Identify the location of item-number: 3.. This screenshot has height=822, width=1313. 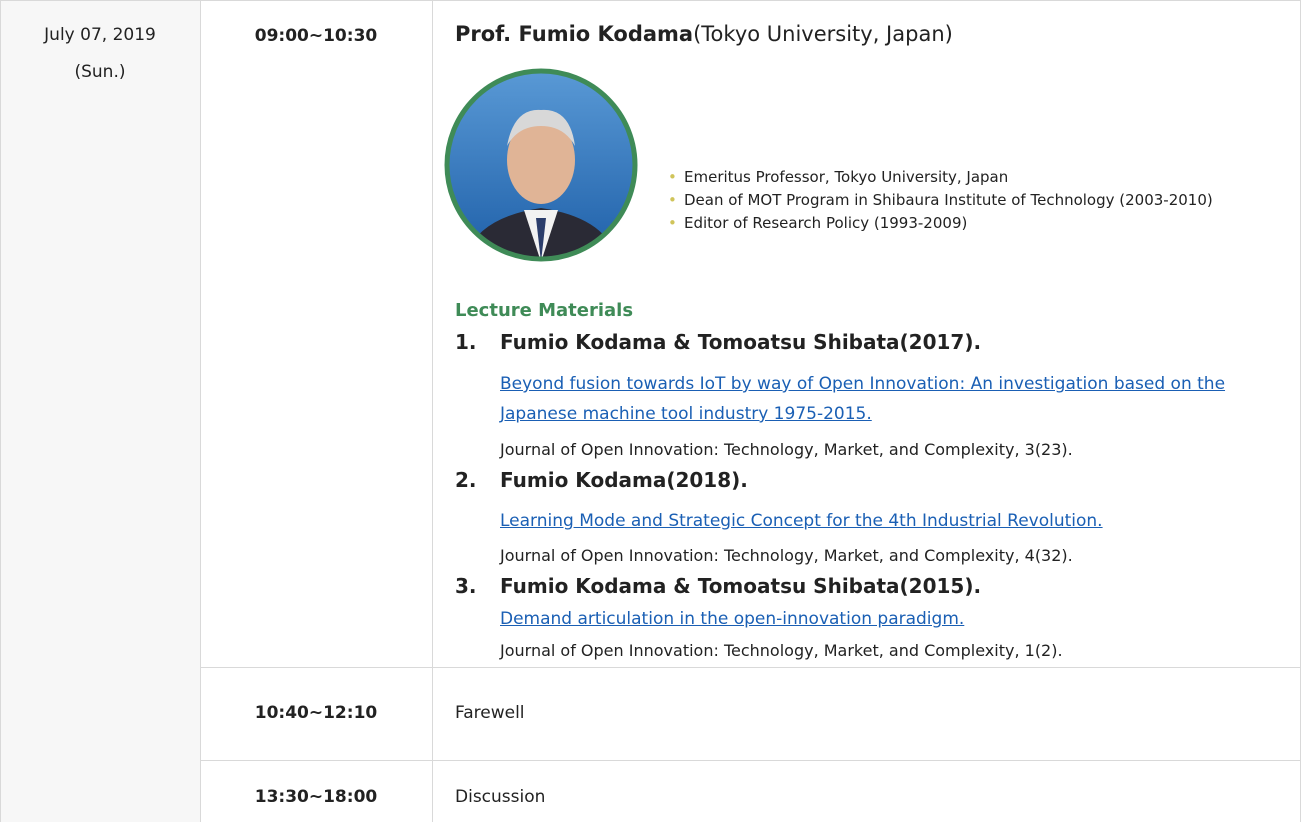
(466, 586).